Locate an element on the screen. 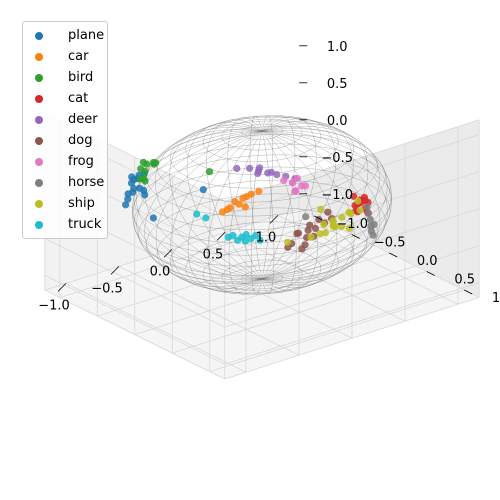  x-tick is located at coordinates (221, 236).